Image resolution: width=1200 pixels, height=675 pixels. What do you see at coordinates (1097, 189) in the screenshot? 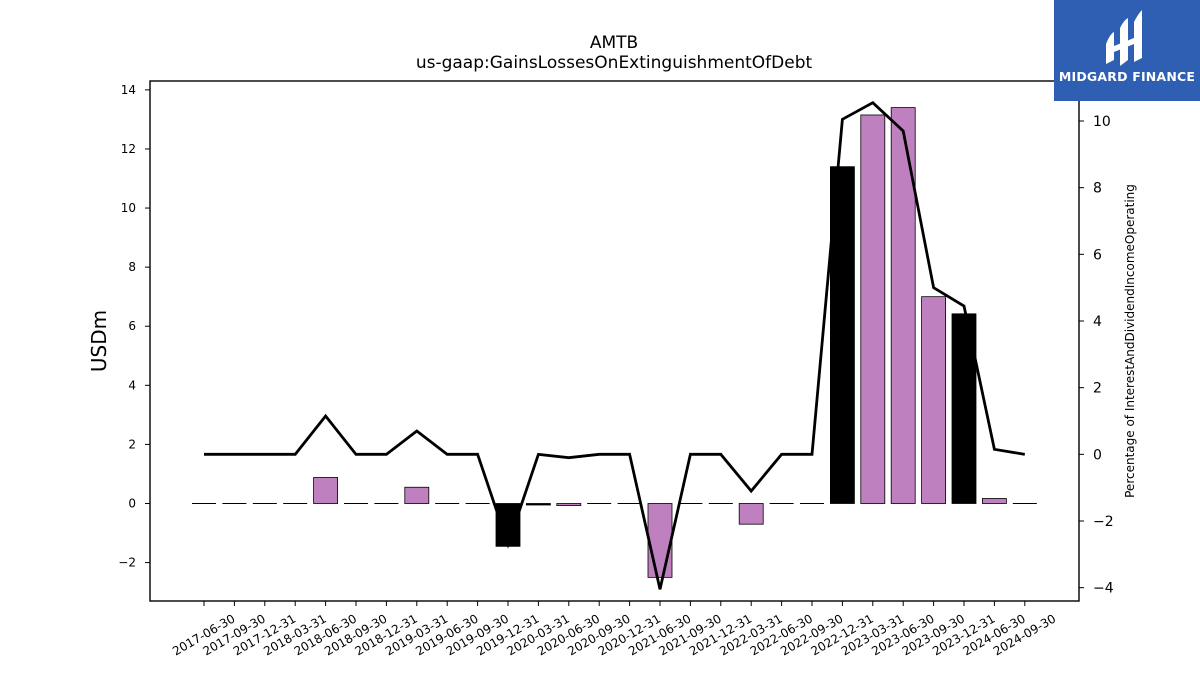
I see `y2-tick-label: 8` at bounding box center [1097, 189].